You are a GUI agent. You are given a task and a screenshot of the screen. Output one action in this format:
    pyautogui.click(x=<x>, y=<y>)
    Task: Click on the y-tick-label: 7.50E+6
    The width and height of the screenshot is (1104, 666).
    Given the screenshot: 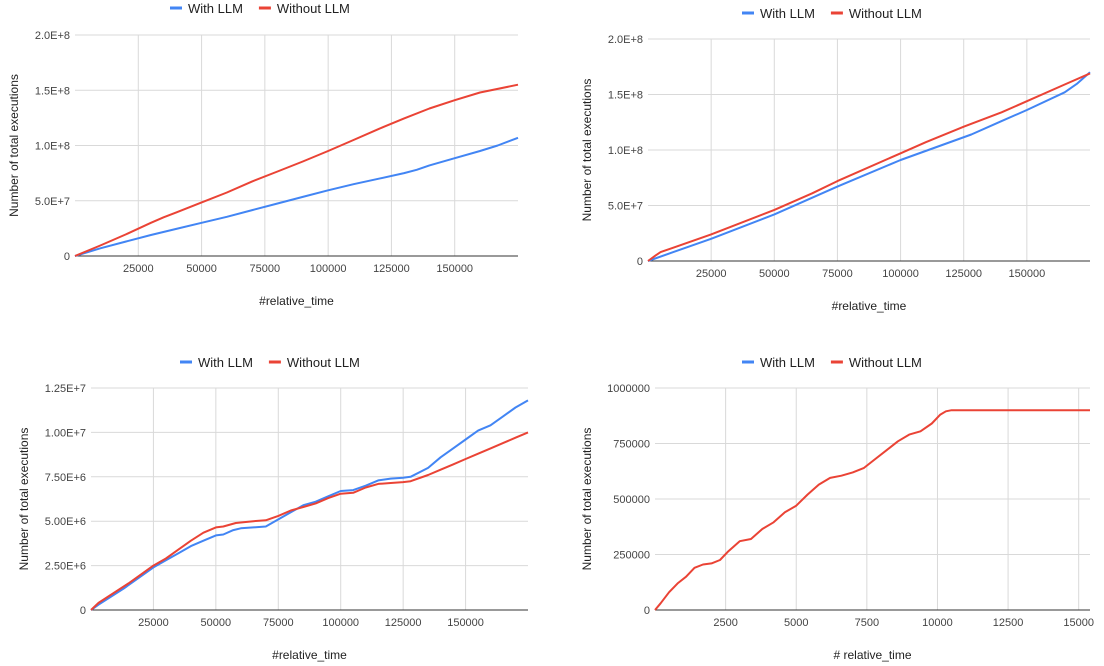 What is the action you would take?
    pyautogui.click(x=65, y=478)
    